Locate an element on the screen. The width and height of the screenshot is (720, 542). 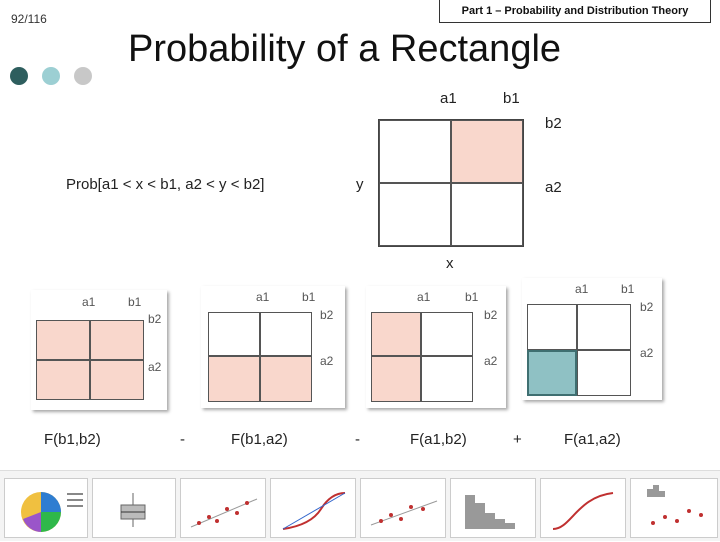
thumbnail-pie-chart is located at coordinates (46, 508).